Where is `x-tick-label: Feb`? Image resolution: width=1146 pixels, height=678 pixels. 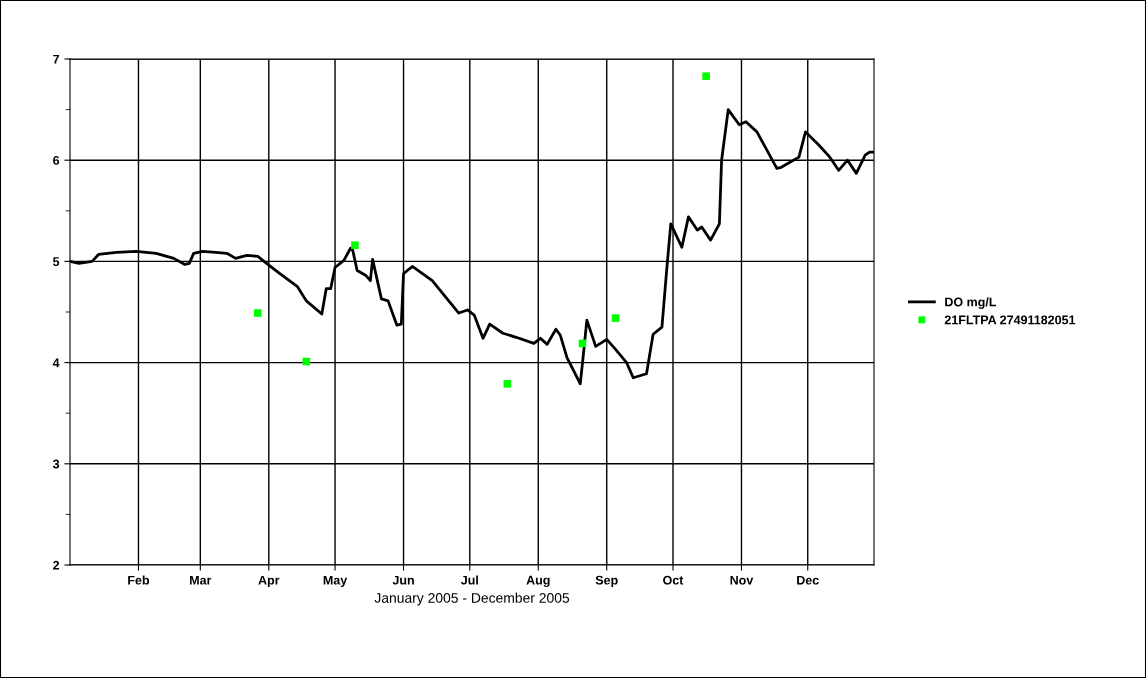 x-tick-label: Feb is located at coordinates (139, 580).